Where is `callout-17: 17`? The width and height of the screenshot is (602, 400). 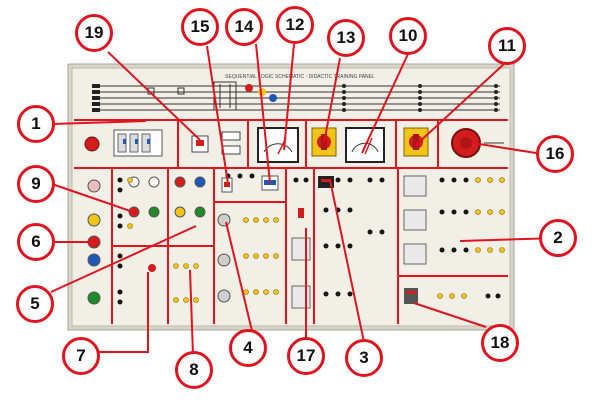 callout-17: 17 is located at coordinates (306, 356).